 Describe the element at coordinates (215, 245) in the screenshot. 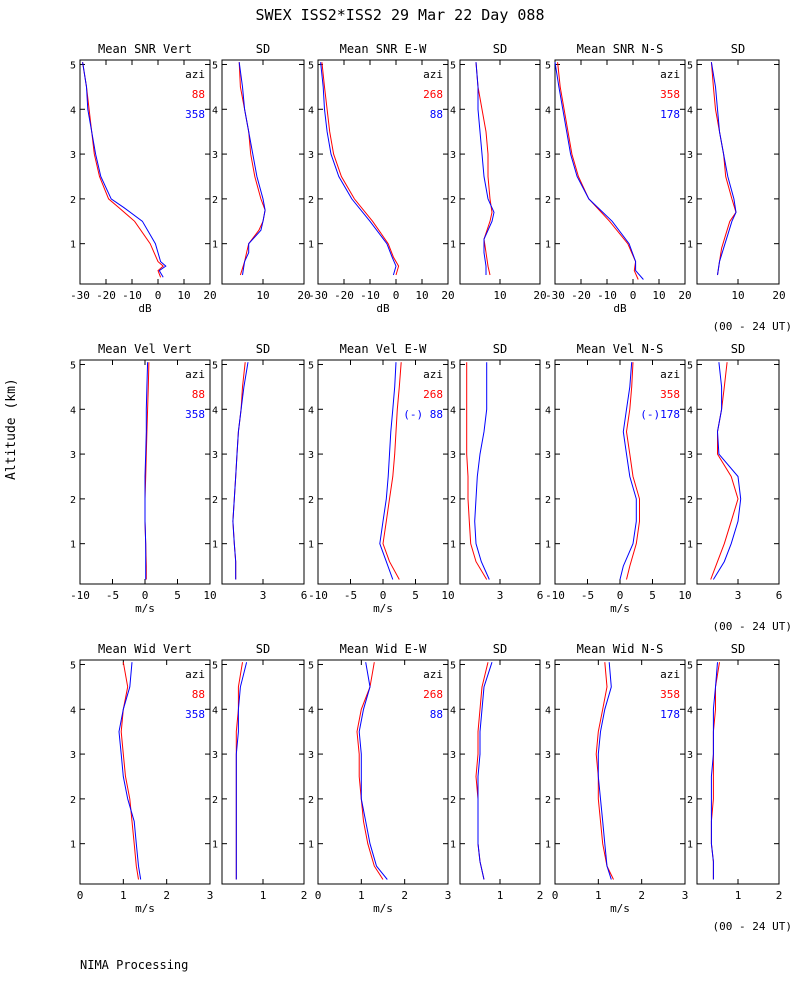

I see `y-tick-label-r0-p1-1: 1` at that location.